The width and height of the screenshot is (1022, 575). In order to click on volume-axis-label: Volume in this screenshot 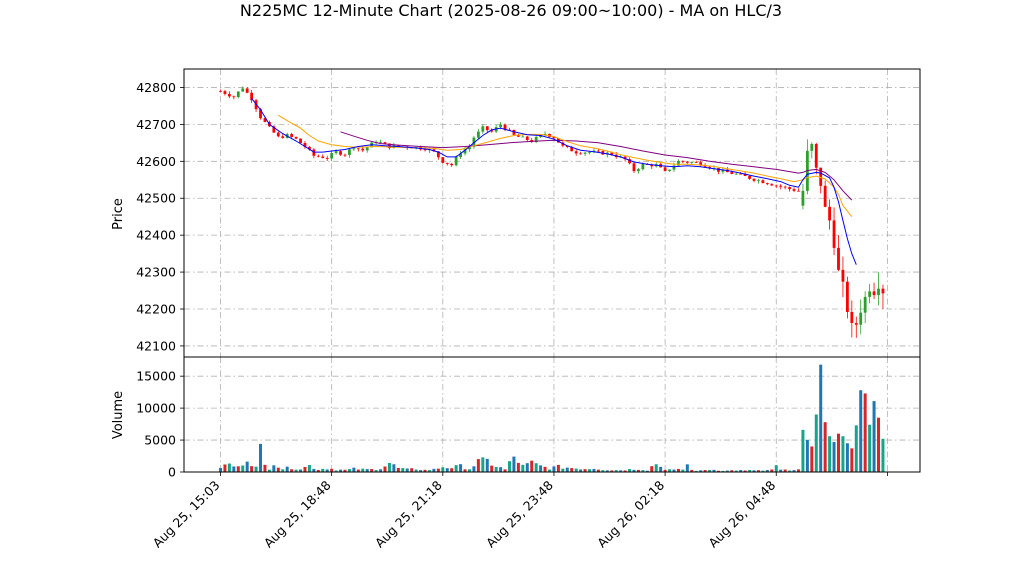, I will do `click(118, 415)`.